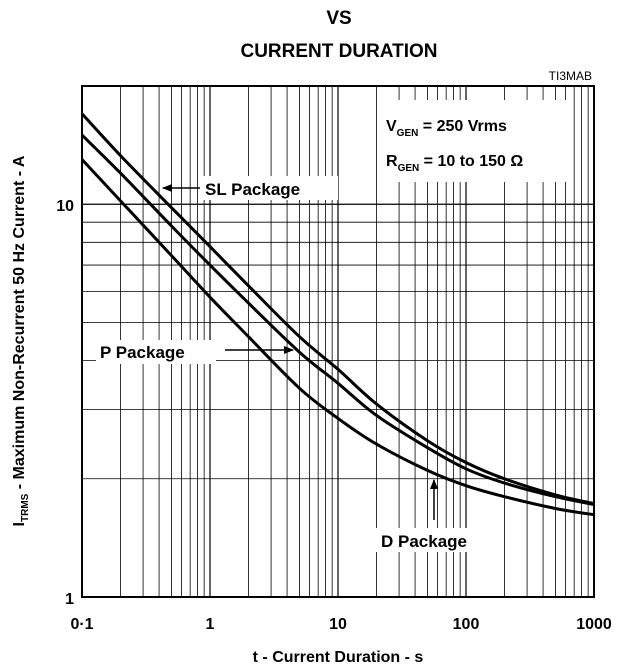 Image resolution: width=619 pixels, height=672 pixels. Describe the element at coordinates (474, 141) in the screenshot. I see `conditions-box-background` at that location.